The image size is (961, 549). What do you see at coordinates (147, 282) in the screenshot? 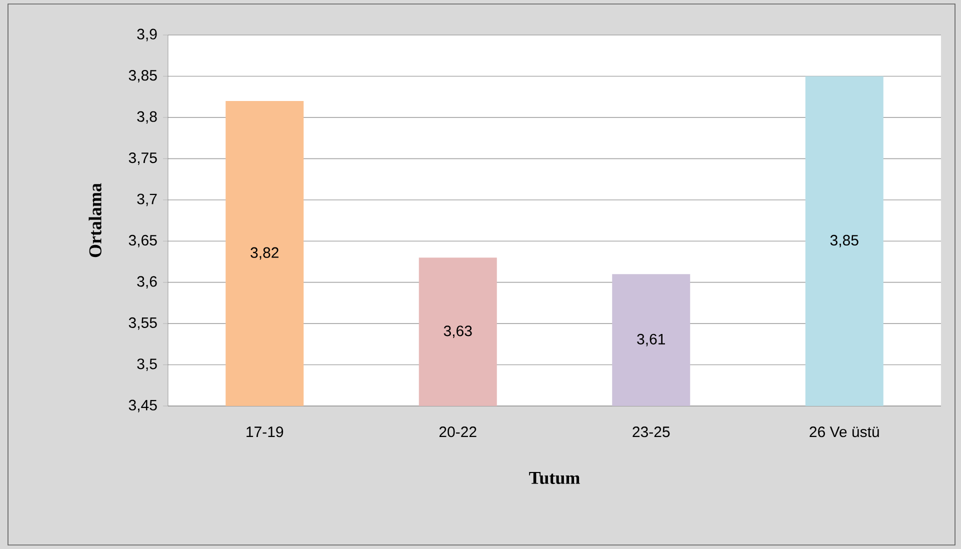
I see `y-tick-label: 3,6` at bounding box center [147, 282].